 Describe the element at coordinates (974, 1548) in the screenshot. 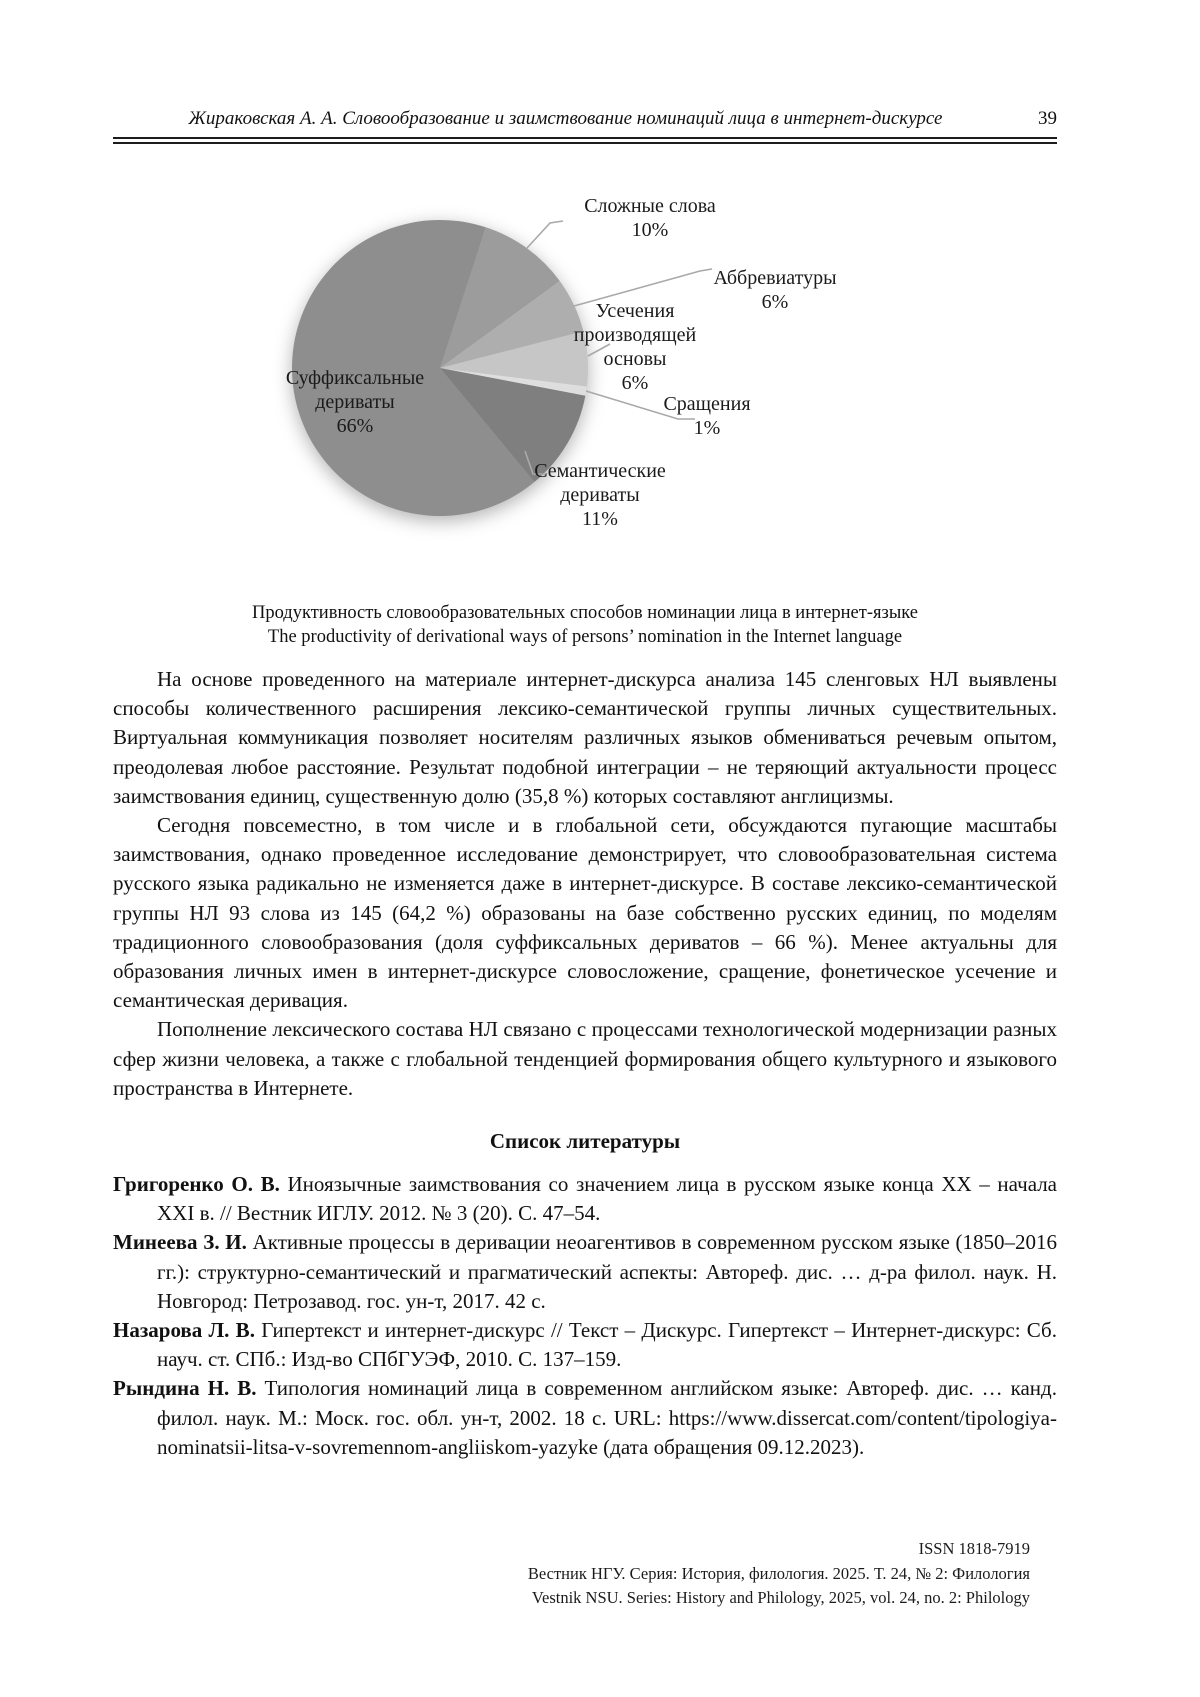

I see `footer-issn: ISSN 1818-7919` at that location.